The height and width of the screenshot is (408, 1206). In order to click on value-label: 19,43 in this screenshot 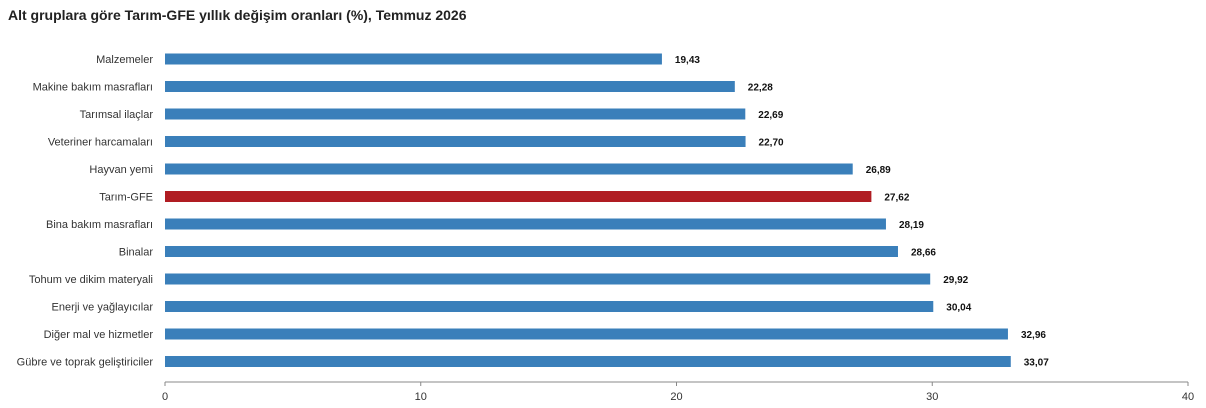, I will do `click(687, 60)`.